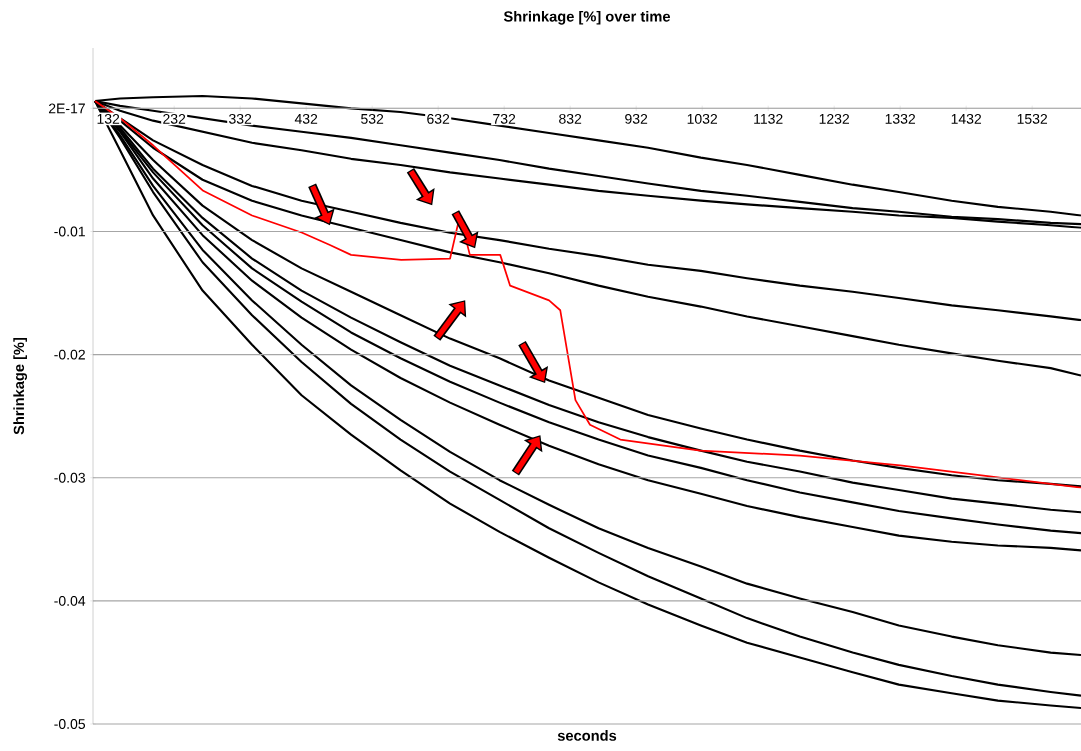  What do you see at coordinates (20, 386) in the screenshot?
I see `y-axis-title: Shrinkage [%]` at bounding box center [20, 386].